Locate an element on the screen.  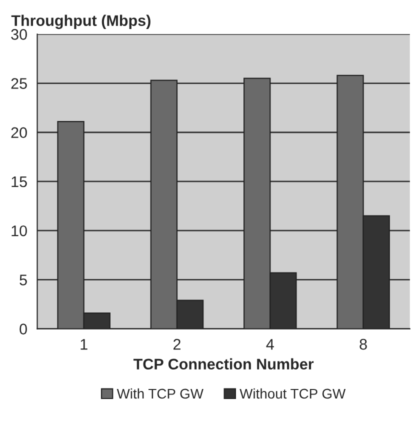
y-tick-label: 20 is located at coordinates (19, 132).